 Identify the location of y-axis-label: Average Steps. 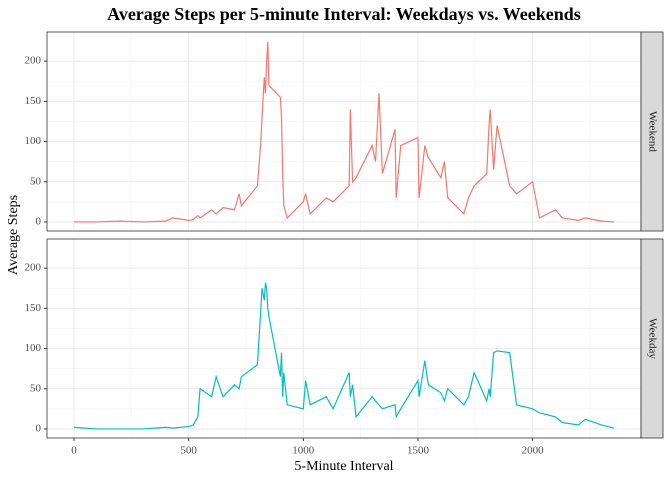
(13, 235).